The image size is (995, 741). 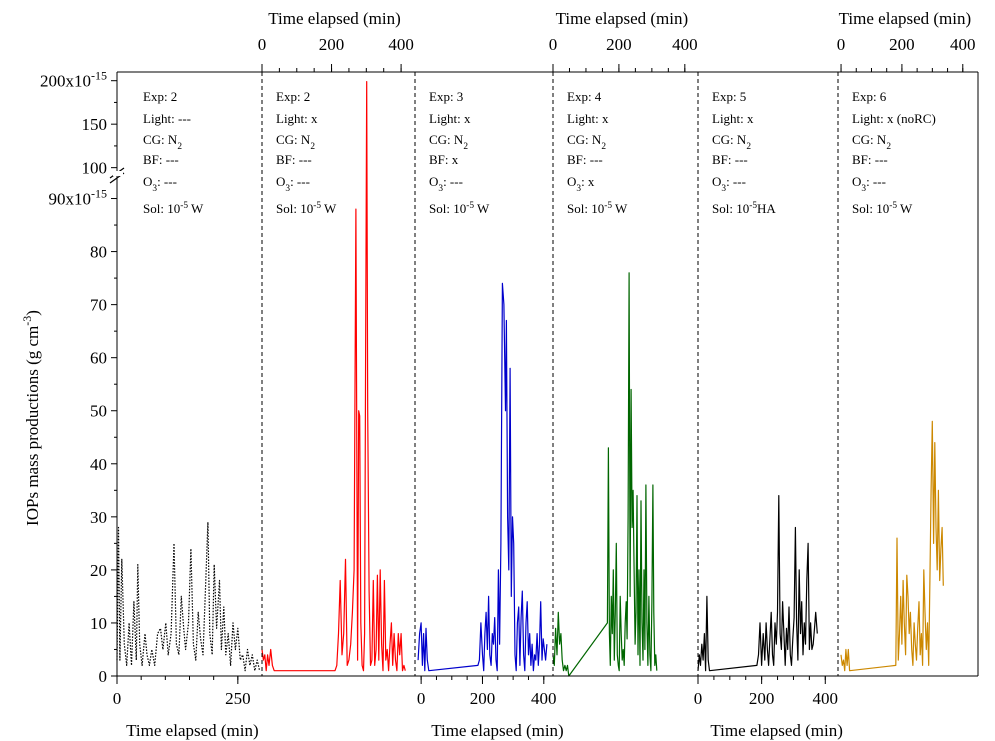 What do you see at coordinates (605, 474) in the screenshot?
I see `series-line-exp4` at bounding box center [605, 474].